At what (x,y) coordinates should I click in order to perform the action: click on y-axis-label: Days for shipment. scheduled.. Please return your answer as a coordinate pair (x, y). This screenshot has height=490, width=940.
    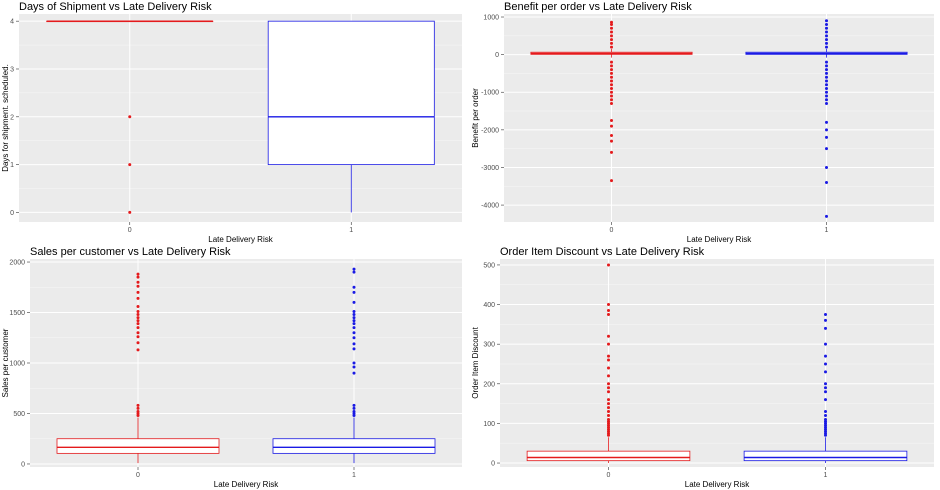
    Looking at the image, I should click on (5, 118).